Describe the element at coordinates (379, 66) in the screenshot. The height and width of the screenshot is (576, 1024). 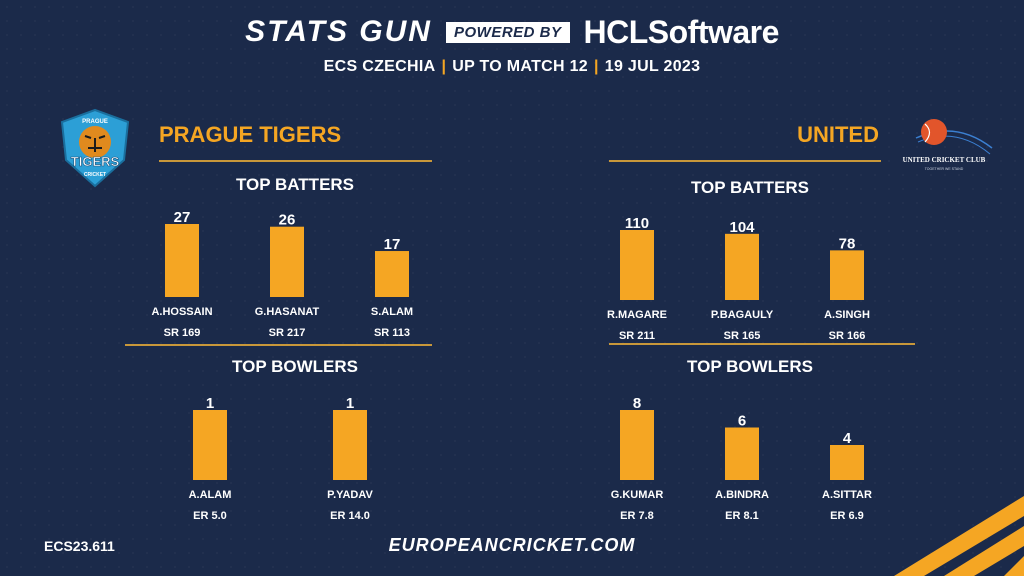
I see `subtitle-event: ECS CZECHIA` at that location.